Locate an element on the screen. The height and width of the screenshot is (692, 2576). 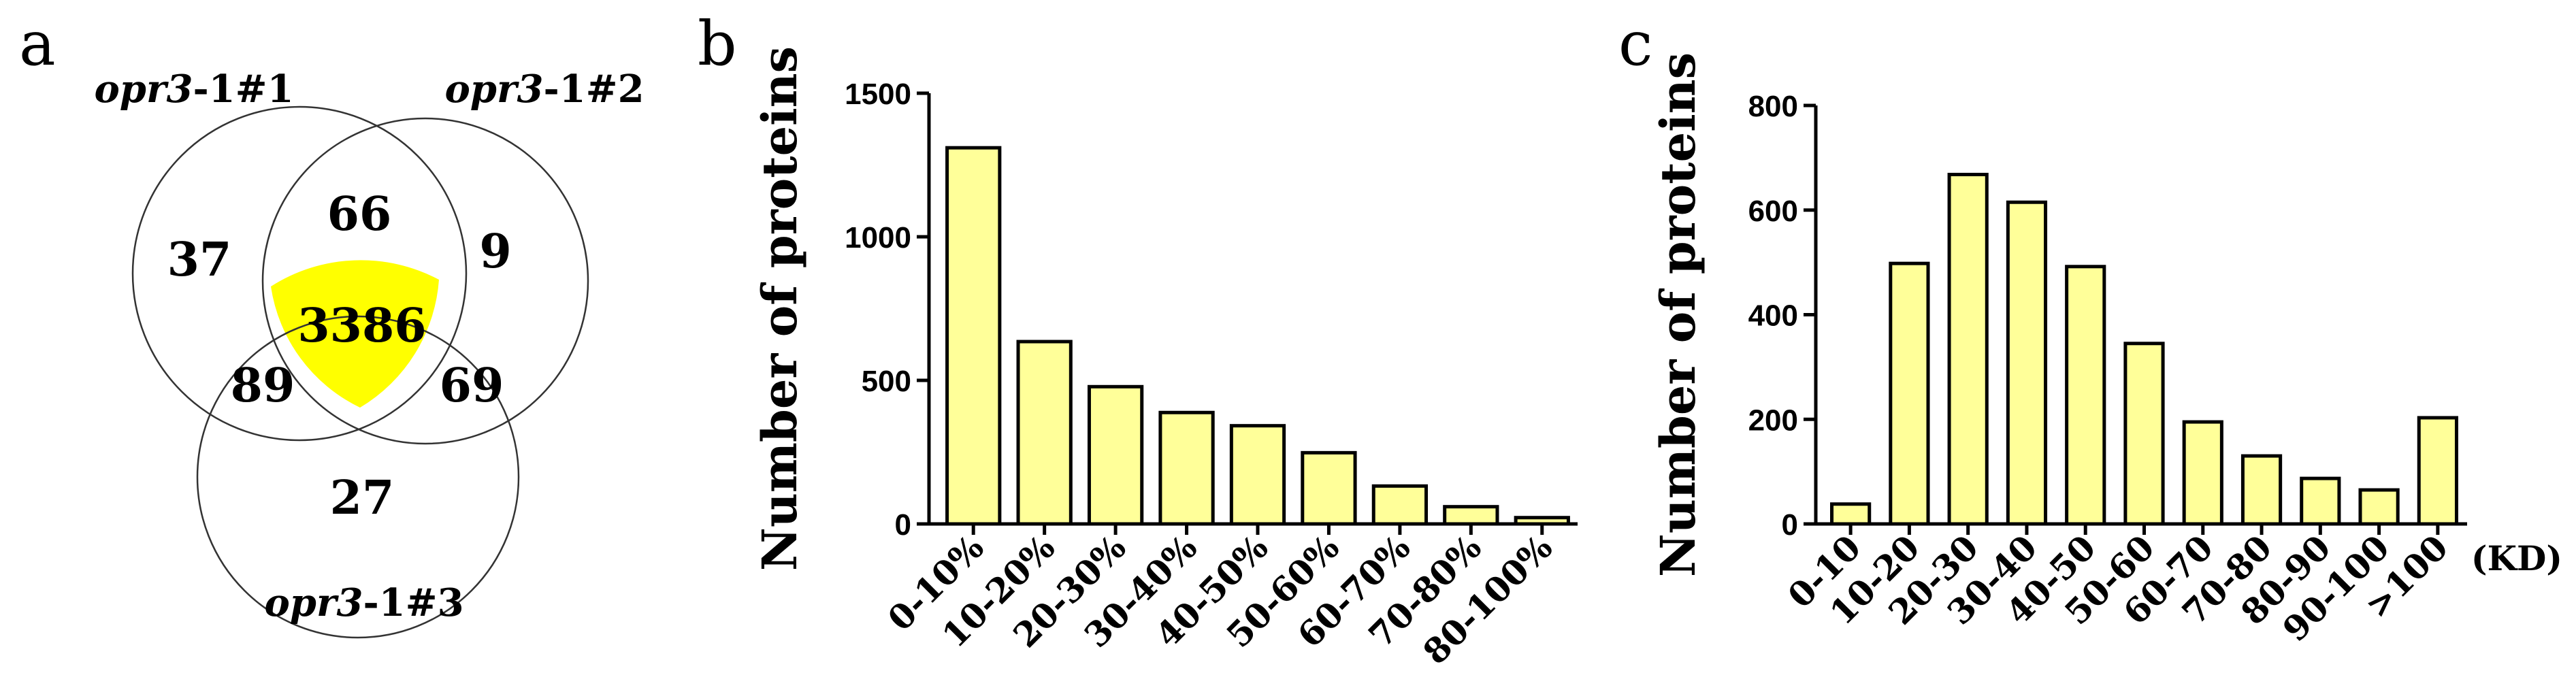
venn-region-1-2: 66 is located at coordinates (359, 214).